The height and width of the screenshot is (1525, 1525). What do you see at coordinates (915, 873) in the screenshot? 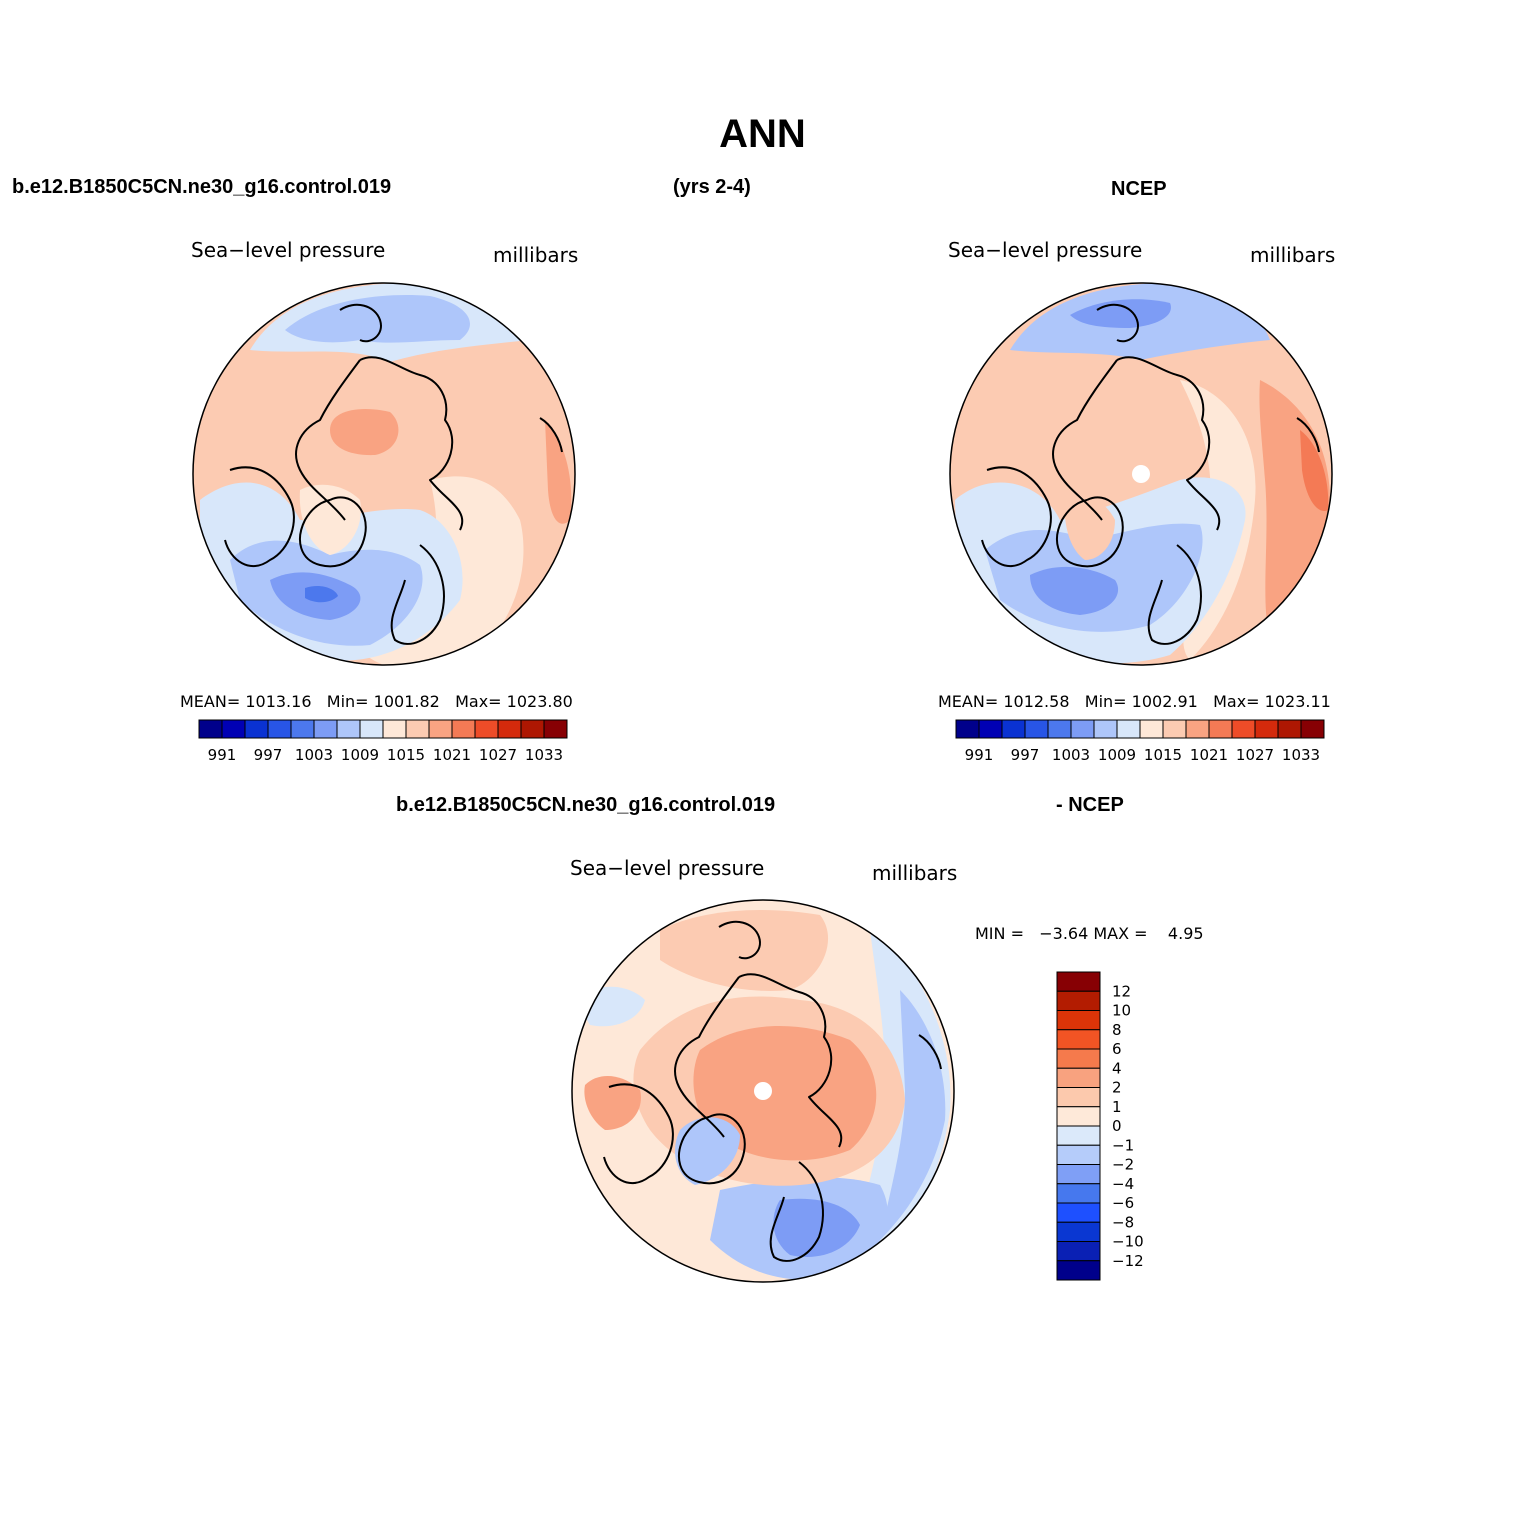
I see `diff-units-label: millibars` at bounding box center [915, 873].